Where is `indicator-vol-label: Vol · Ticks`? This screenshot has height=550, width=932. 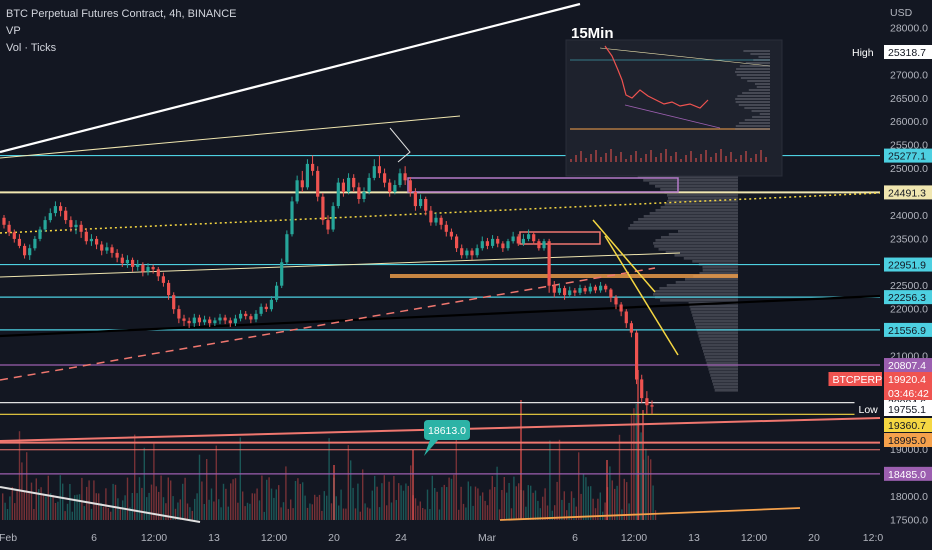
indicator-vol-label: Vol · Ticks is located at coordinates (31, 48).